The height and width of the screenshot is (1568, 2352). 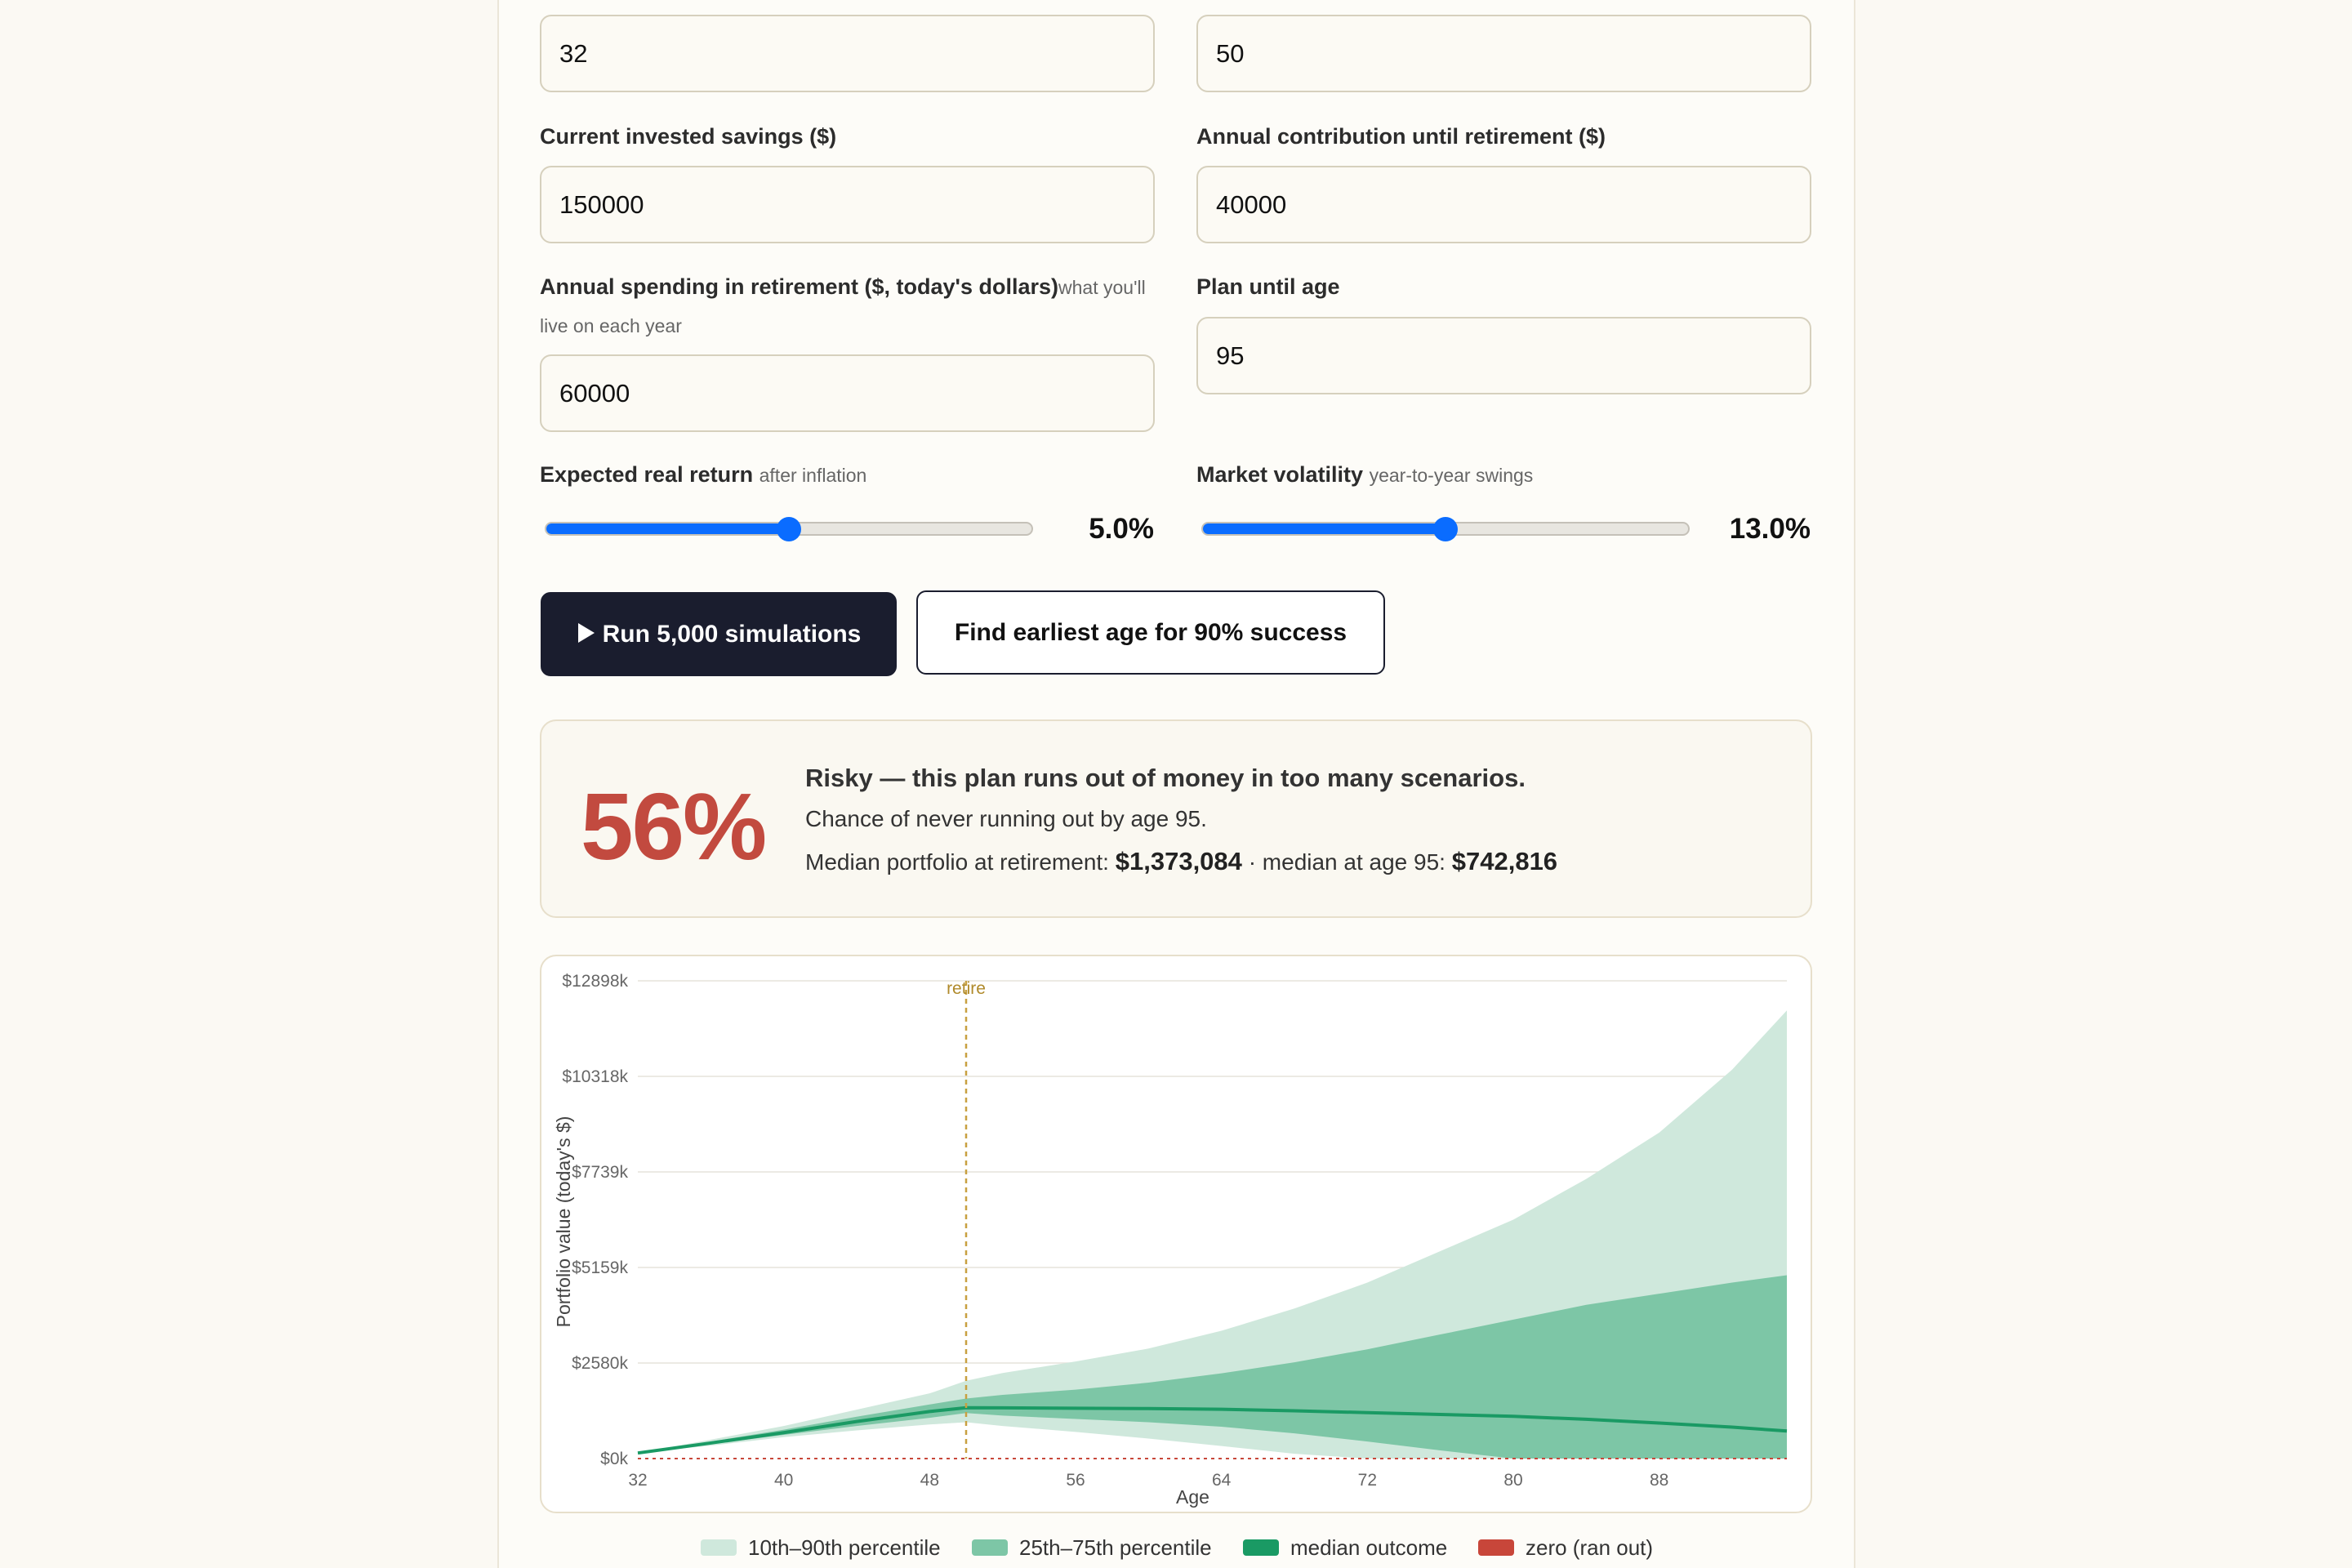 I want to click on median-retire-label: Median portfolio at retirement:, so click(x=957, y=862).